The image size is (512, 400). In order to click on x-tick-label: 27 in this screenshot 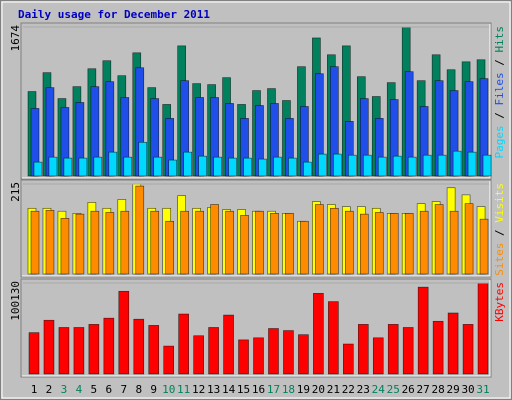, I will do `click(423, 389)`.